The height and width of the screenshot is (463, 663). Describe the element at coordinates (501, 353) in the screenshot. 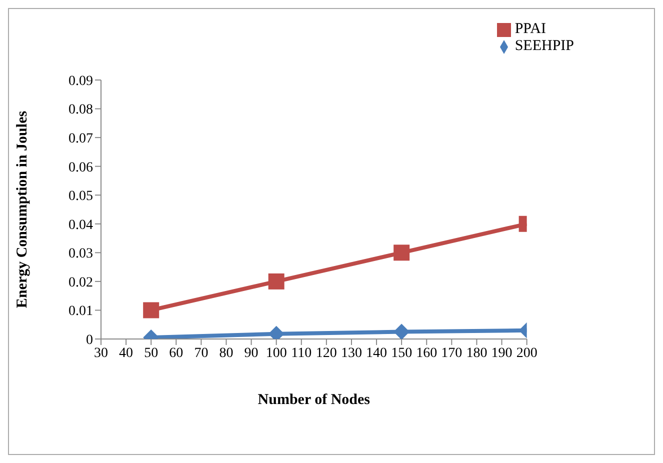

I see `x-tick-label: 190` at that location.